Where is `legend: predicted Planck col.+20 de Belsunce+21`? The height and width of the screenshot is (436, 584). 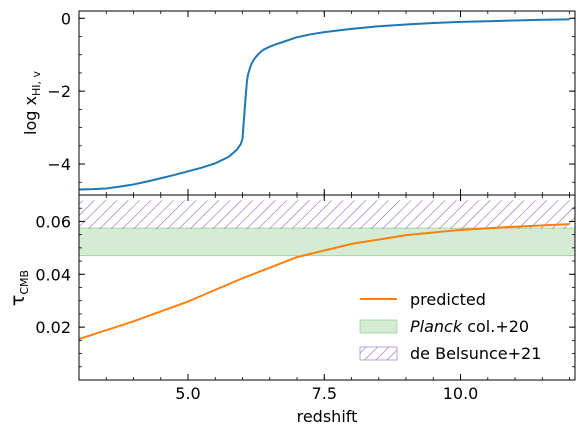 legend: predicted Planck col.+20 de Belsunce+21 is located at coordinates (450, 326).